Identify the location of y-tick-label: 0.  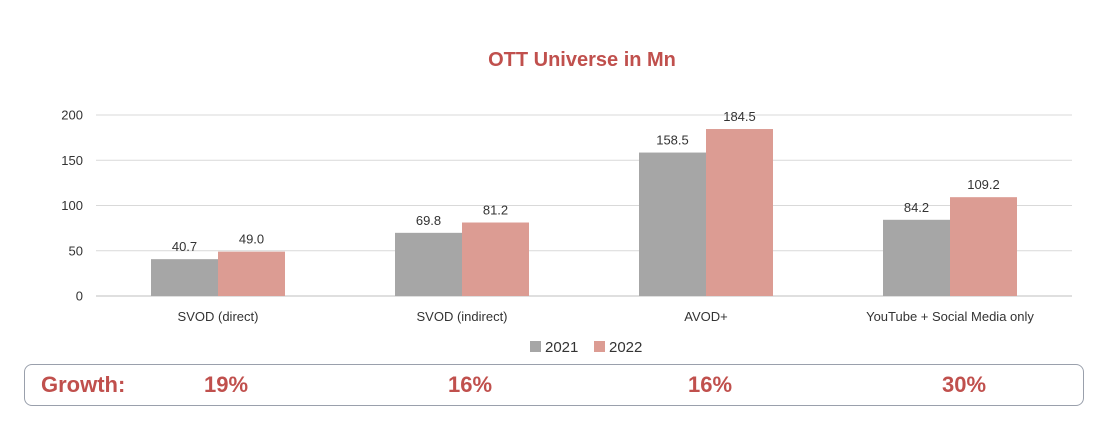
(79, 296).